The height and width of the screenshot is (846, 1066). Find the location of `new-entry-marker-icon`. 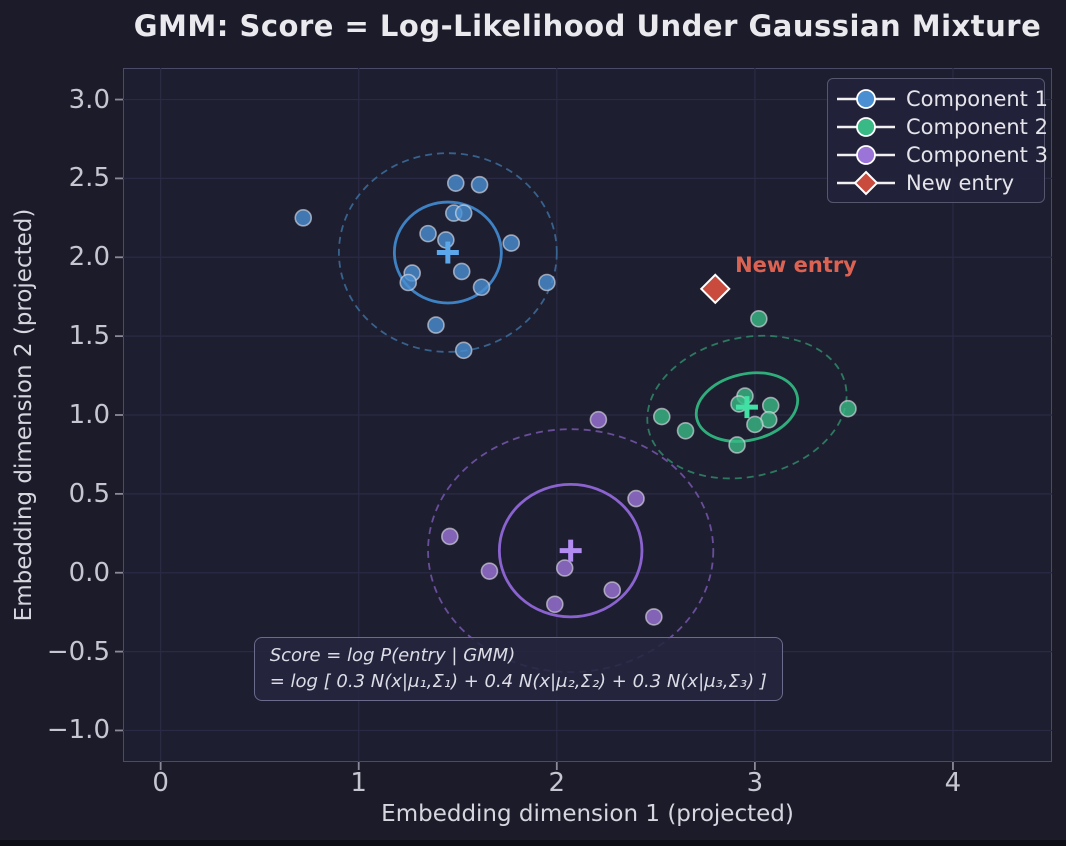

new-entry-marker-icon is located at coordinates (866, 183).